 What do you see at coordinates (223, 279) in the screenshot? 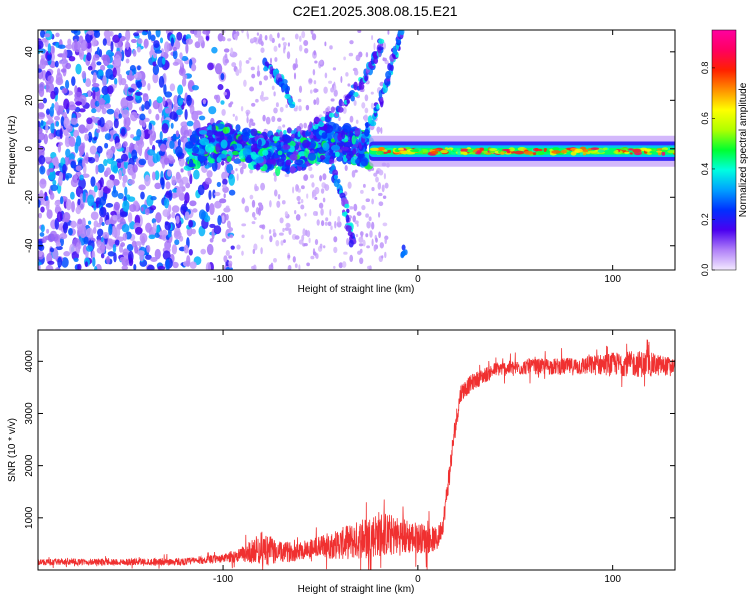
I see `spec-xtick-label: -100` at bounding box center [223, 279].